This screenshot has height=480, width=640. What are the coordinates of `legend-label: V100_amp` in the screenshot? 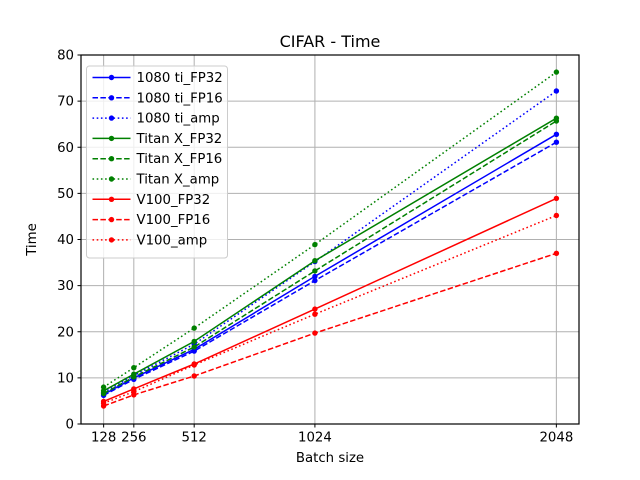 It's located at (172, 240).